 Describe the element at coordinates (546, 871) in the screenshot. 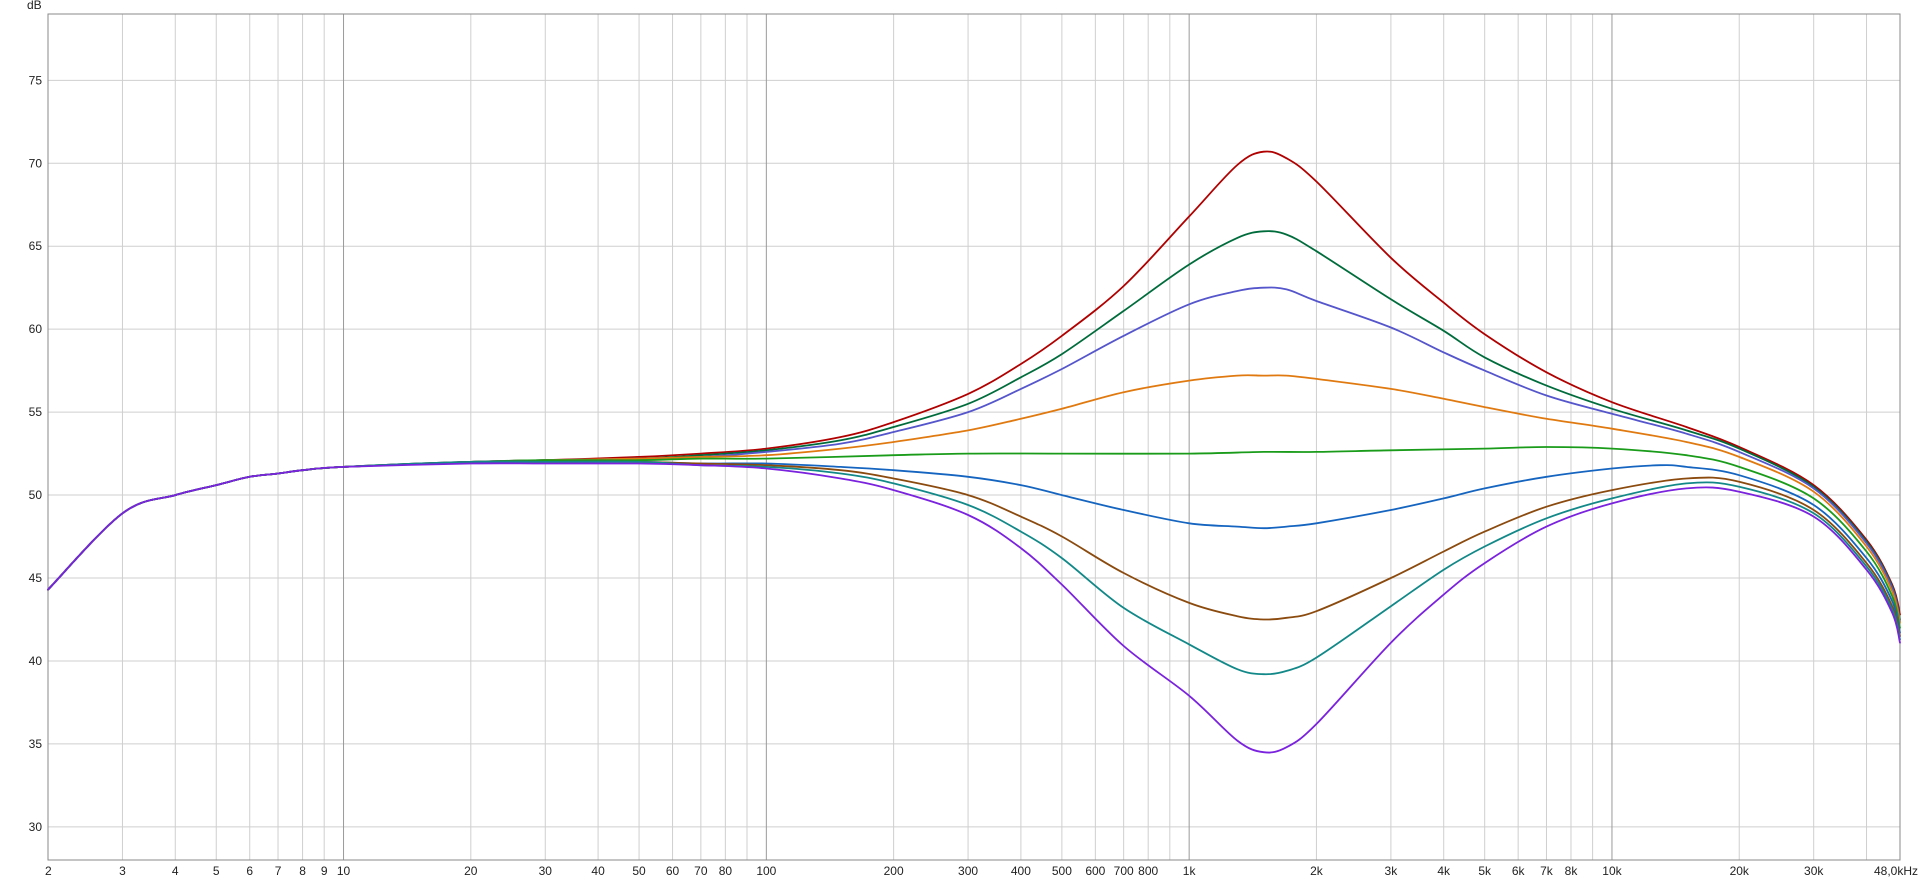

I see `x-tick-label: 30` at that location.